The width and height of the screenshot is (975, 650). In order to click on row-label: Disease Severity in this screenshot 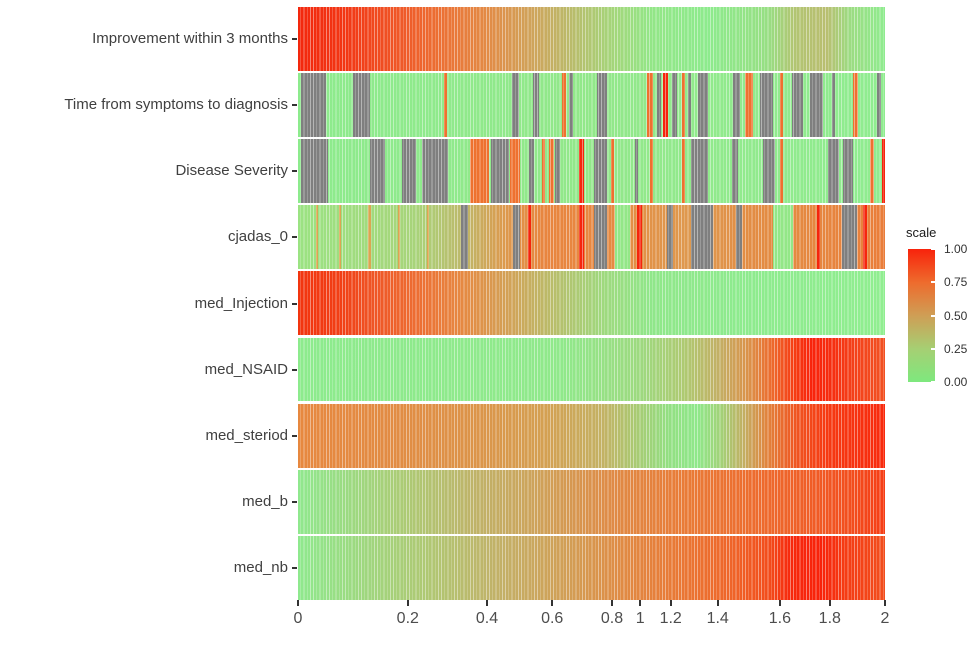, I will do `click(231, 171)`.